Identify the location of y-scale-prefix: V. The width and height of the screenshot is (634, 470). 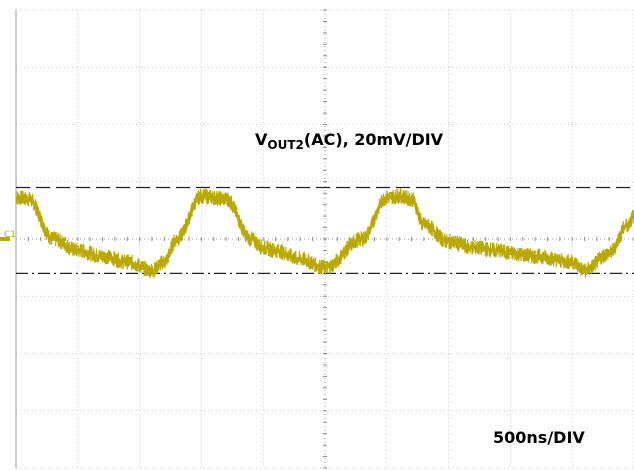
(261, 139).